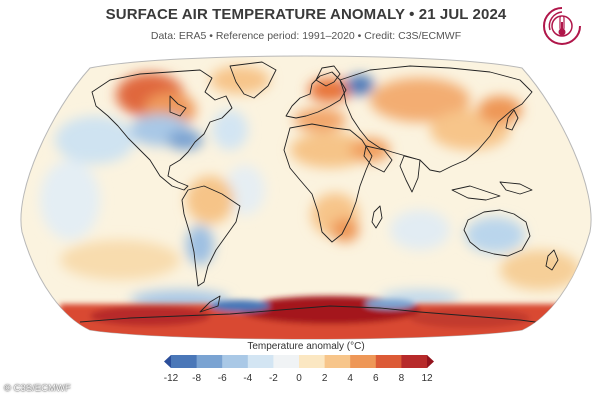 This screenshot has width=612, height=405. I want to click on color-scale-bar, so click(299, 361).